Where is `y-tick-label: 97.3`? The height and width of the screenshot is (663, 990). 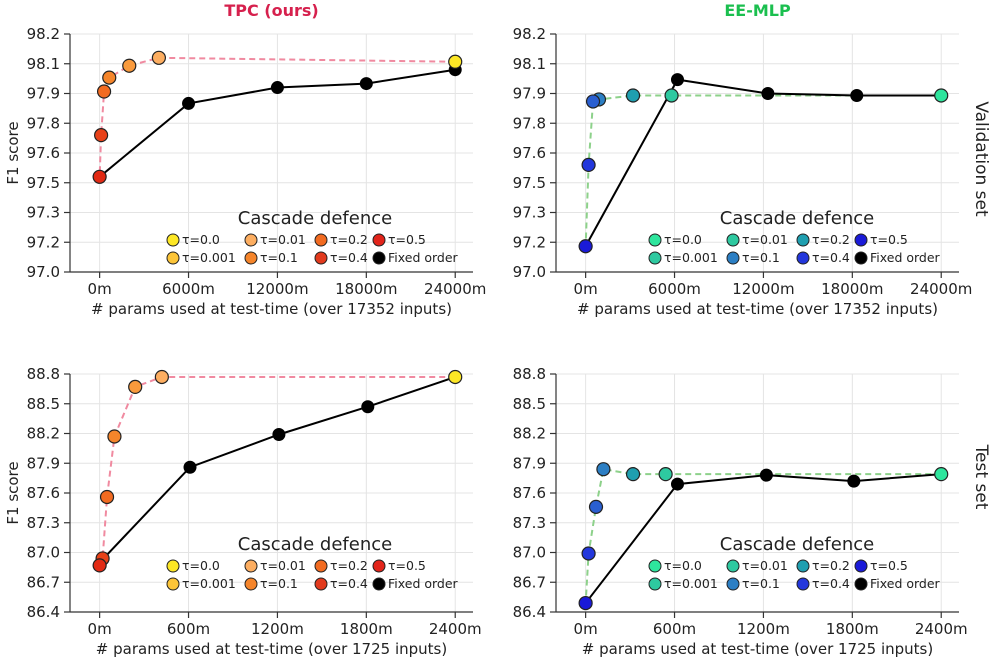
y-tick-label: 97.3 is located at coordinates (43, 213).